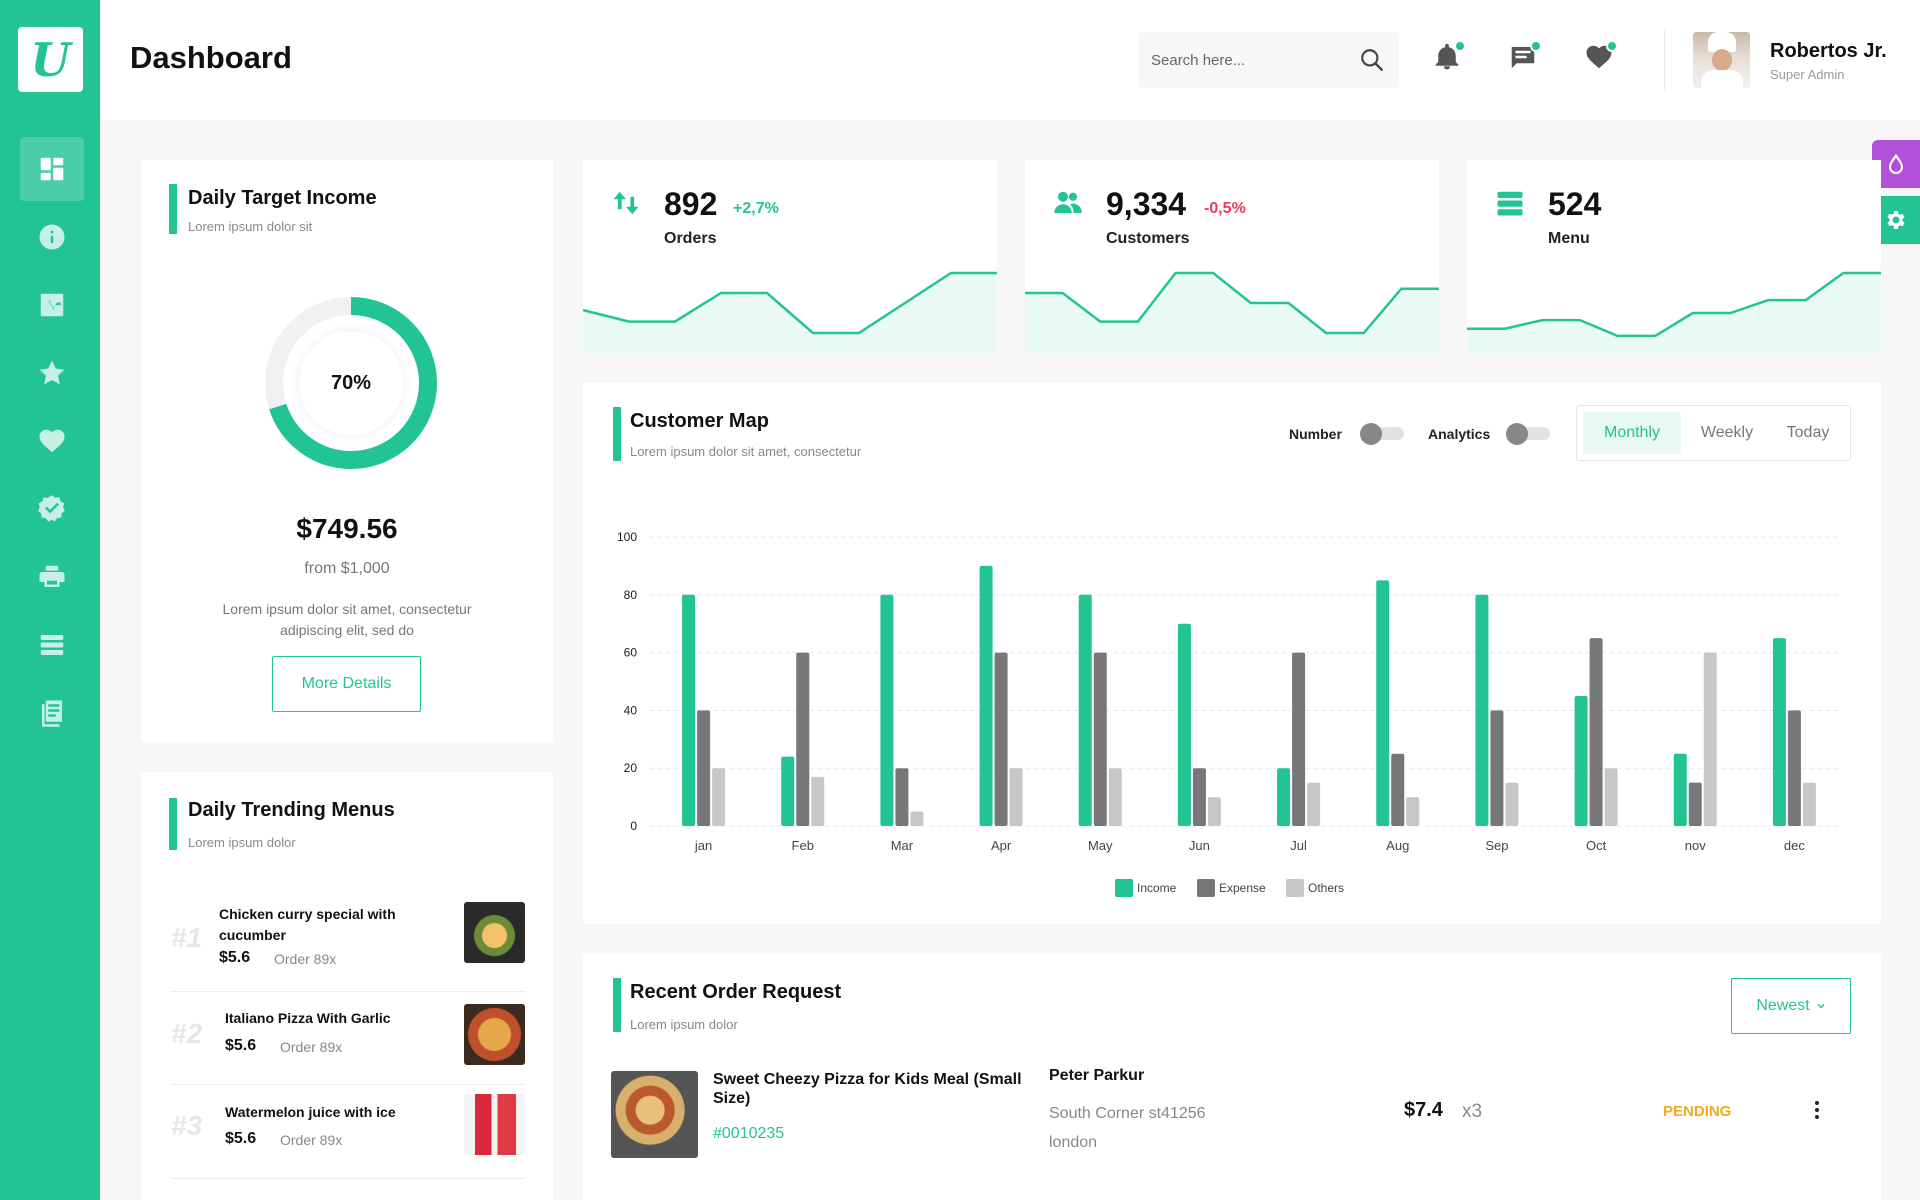 The height and width of the screenshot is (1200, 1920). Describe the element at coordinates (1073, 1142) in the screenshot. I see `address-city: london` at that location.